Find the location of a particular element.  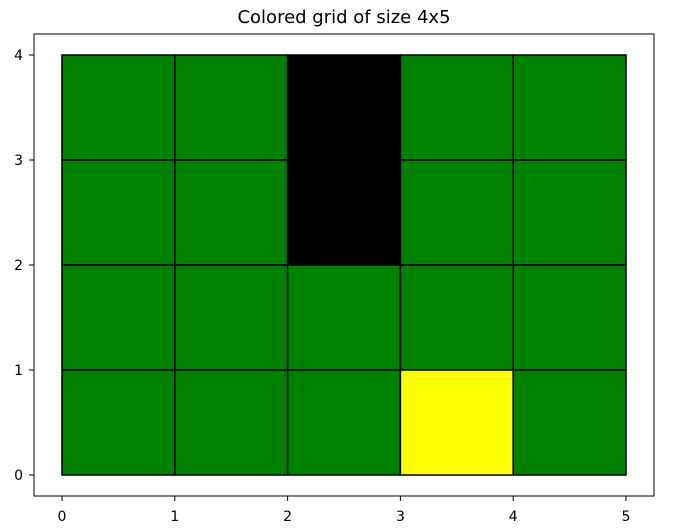

grid-cell-r2-c3 is located at coordinates (456, 317).